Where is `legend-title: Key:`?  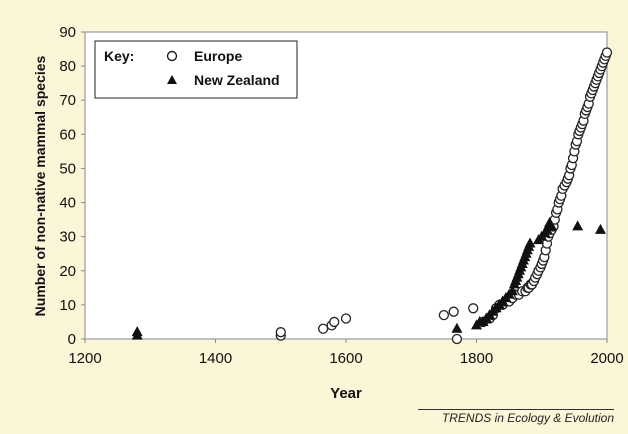
legend-title: Key: is located at coordinates (119, 56).